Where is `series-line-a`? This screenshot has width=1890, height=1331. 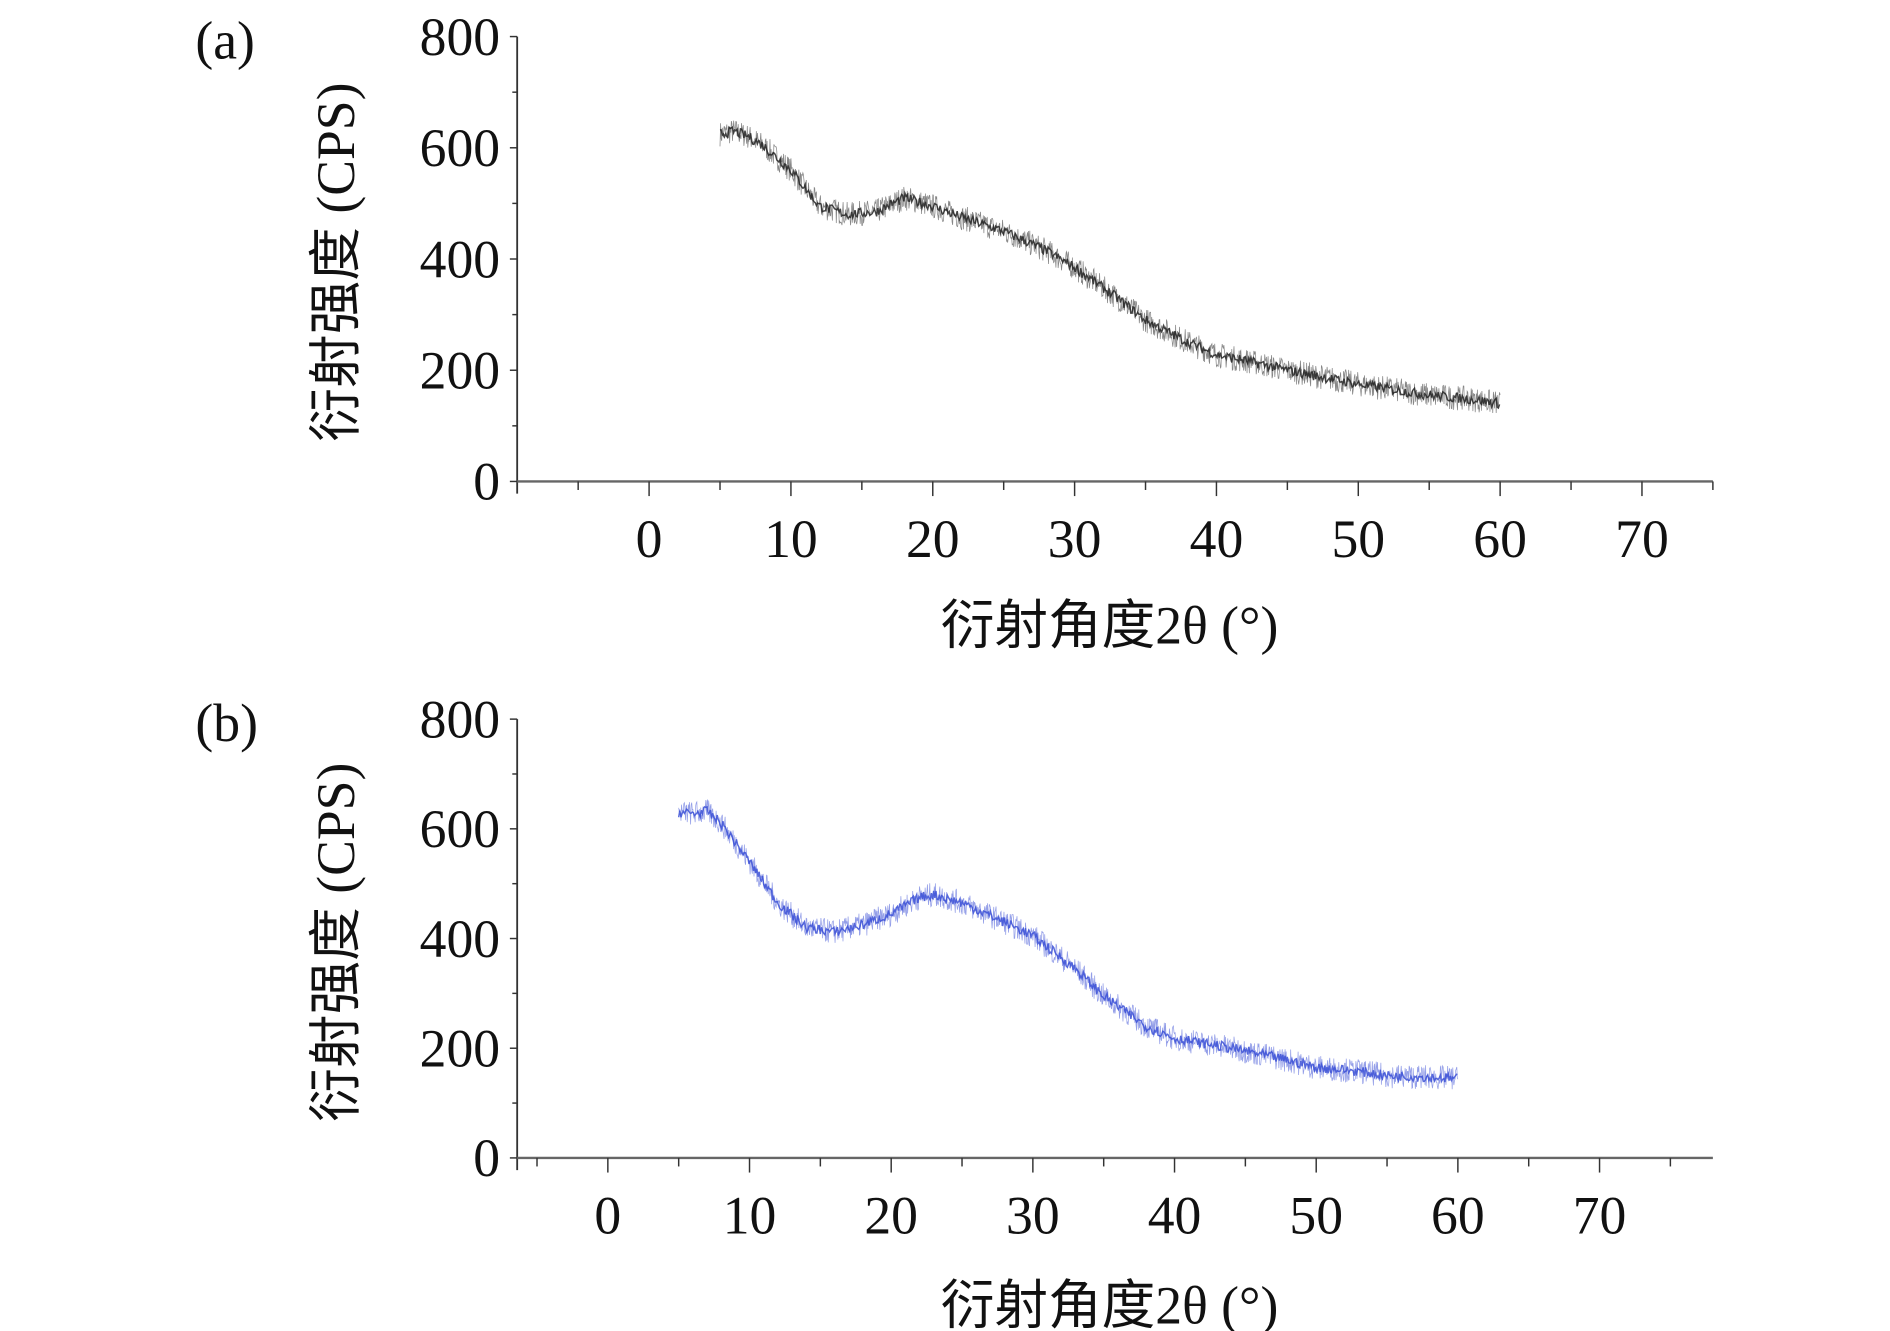
series-line-a is located at coordinates (1110, 267).